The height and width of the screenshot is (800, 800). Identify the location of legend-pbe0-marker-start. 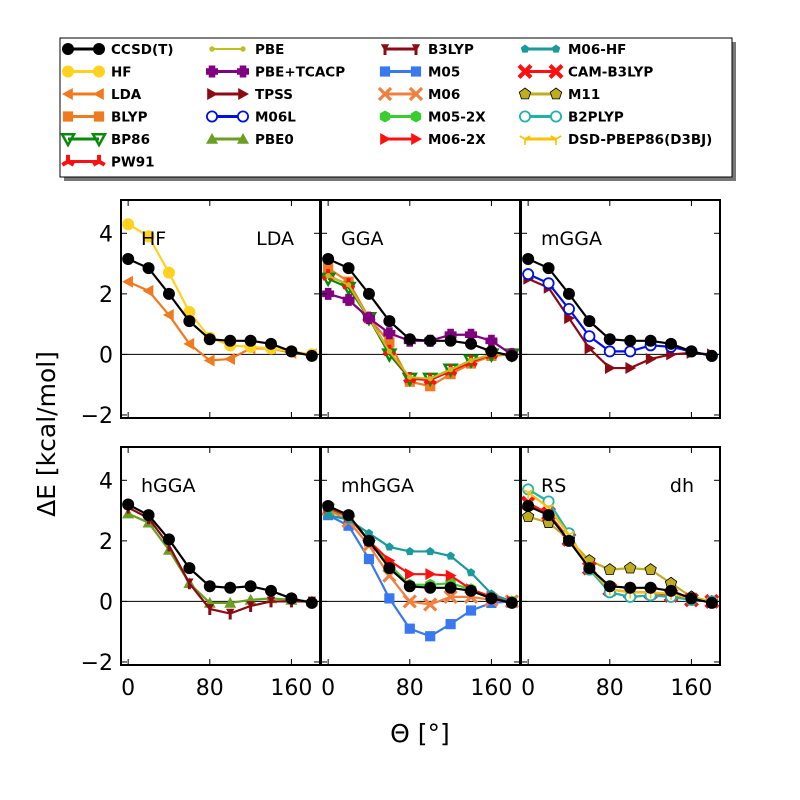
(212, 138).